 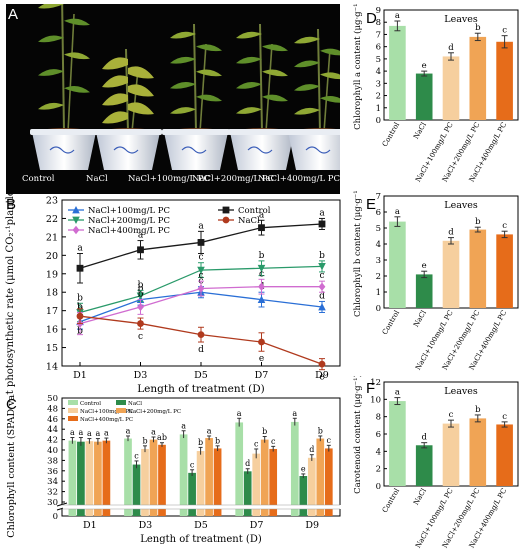 I want to click on panel-label-b: B, so click(x=11, y=204).